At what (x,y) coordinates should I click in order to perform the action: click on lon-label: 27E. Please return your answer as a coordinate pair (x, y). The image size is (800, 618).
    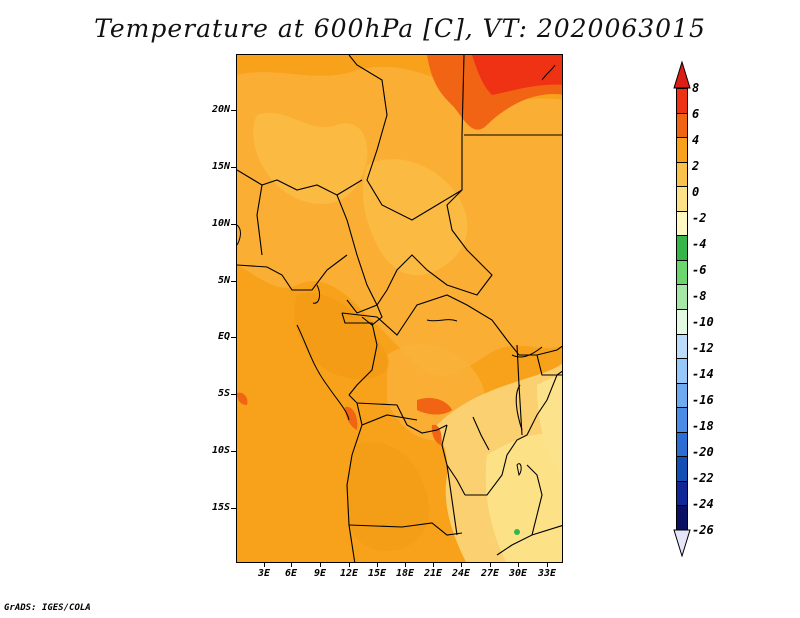
    Looking at the image, I should click on (490, 573).